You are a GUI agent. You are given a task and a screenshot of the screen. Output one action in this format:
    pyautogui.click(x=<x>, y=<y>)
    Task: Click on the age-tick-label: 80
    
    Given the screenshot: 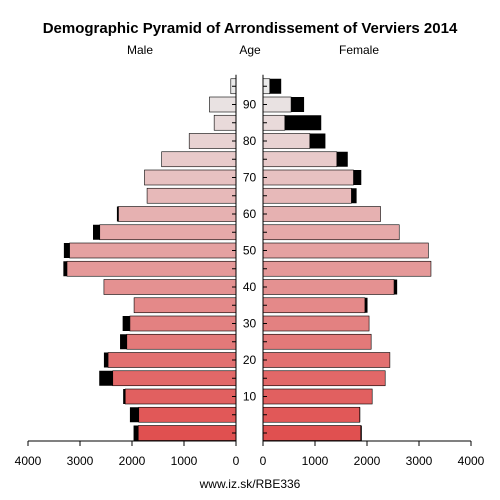 What is the action you would take?
    pyautogui.click(x=250, y=141)
    